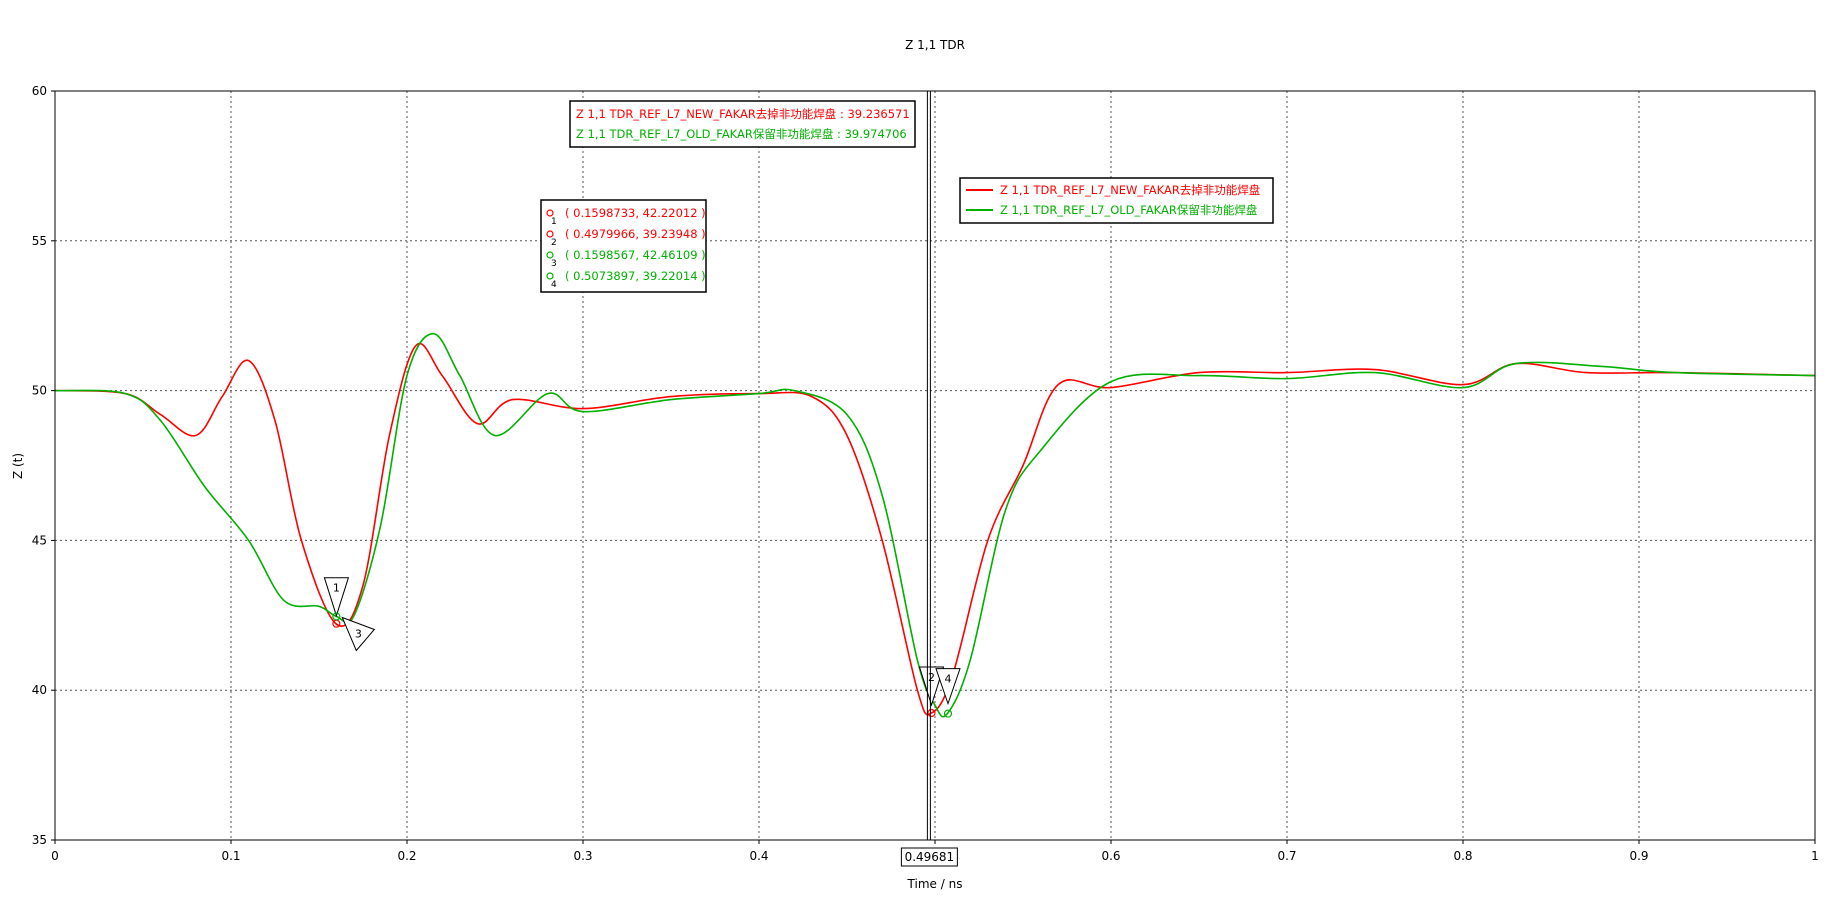  I want to click on y-axis: 35 40 45 50 55 60, so click(43, 465).